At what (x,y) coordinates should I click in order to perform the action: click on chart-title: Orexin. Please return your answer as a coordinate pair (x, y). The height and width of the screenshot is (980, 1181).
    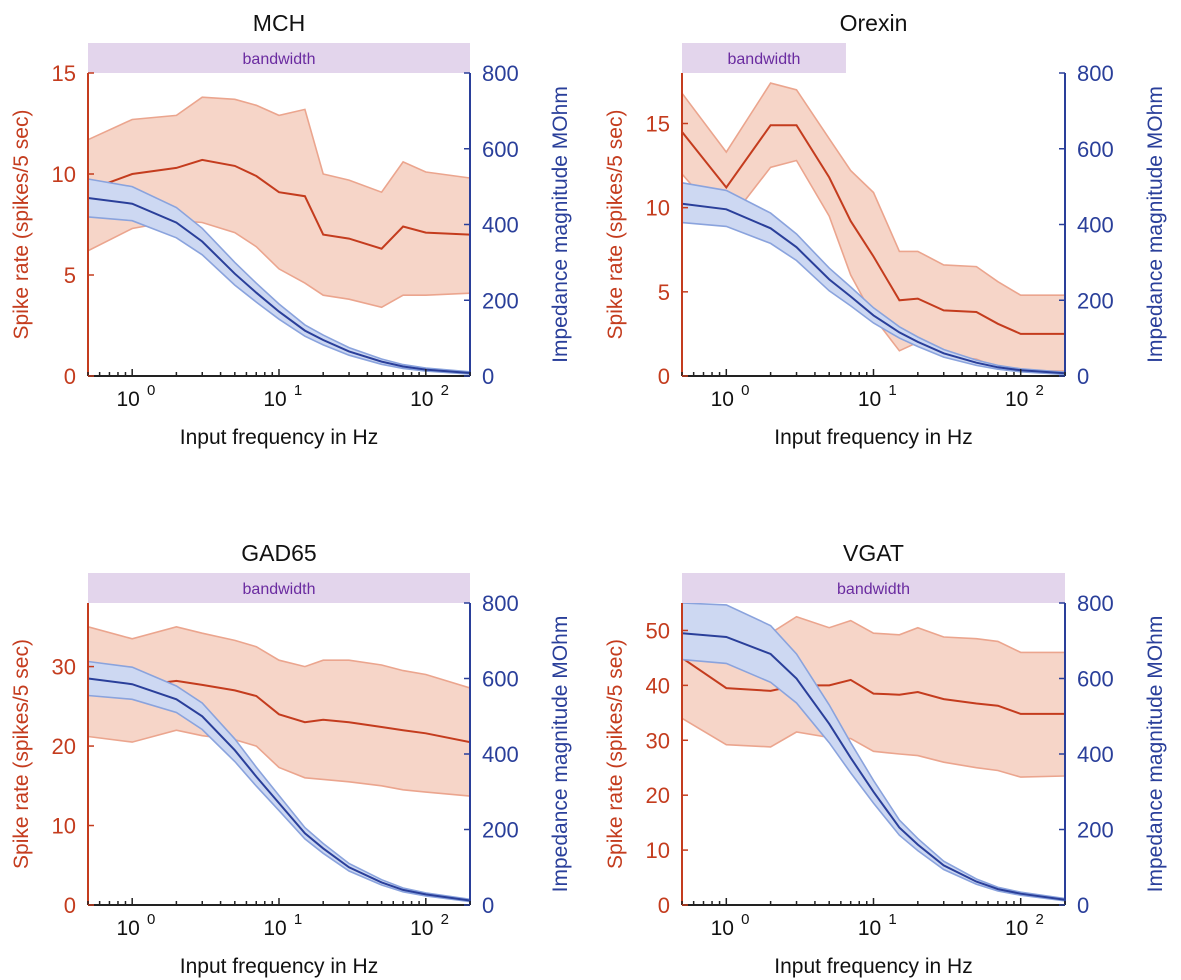
    Looking at the image, I should click on (874, 23).